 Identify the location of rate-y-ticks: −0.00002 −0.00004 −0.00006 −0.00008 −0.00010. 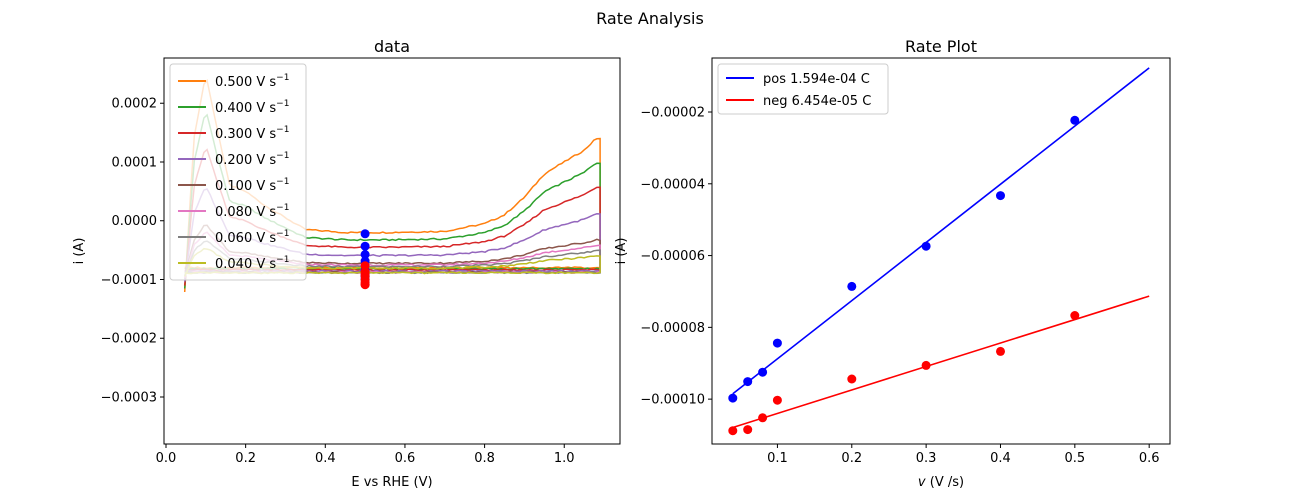
(676, 257).